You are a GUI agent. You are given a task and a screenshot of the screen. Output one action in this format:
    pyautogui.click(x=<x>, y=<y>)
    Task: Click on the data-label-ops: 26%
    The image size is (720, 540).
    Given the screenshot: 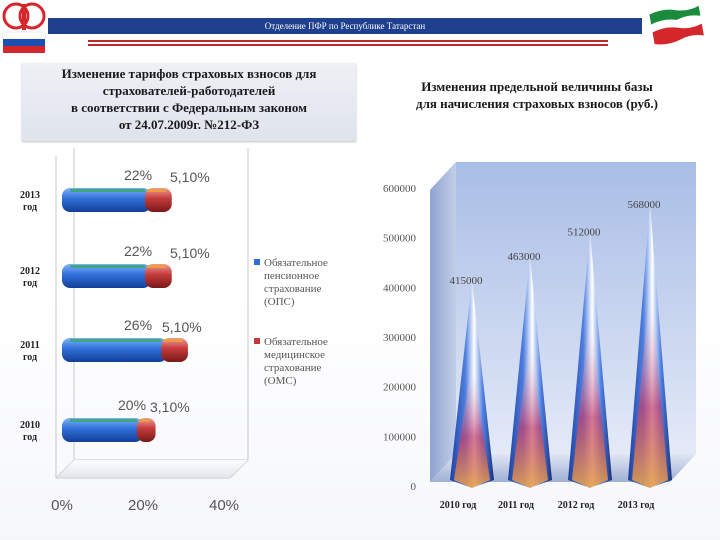 What is the action you would take?
    pyautogui.click(x=138, y=325)
    